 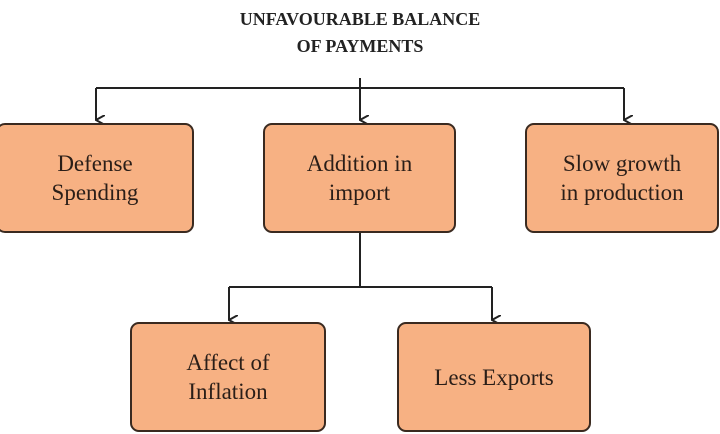 What do you see at coordinates (359, 163) in the screenshot?
I see `node-text: Addition in` at bounding box center [359, 163].